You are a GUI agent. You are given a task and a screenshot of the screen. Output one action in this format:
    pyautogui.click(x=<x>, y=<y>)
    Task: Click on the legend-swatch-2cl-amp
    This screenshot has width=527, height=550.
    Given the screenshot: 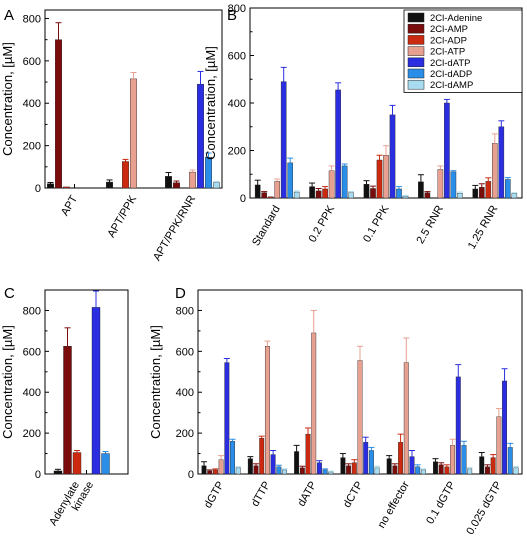 What is the action you would take?
    pyautogui.click(x=416, y=28)
    